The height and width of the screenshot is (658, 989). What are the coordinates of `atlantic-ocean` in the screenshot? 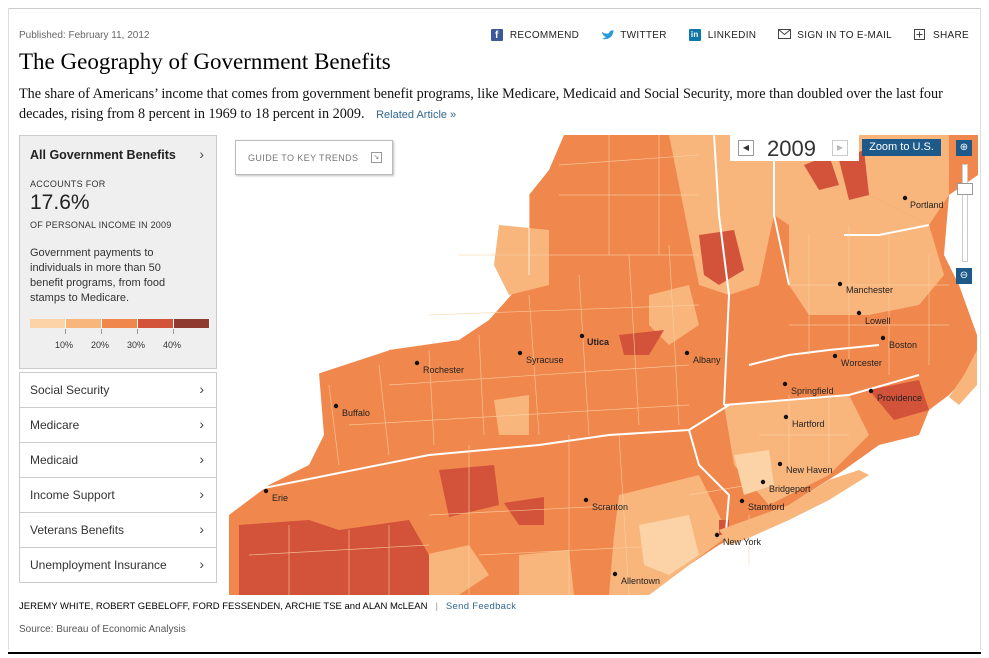 It's located at (853, 512).